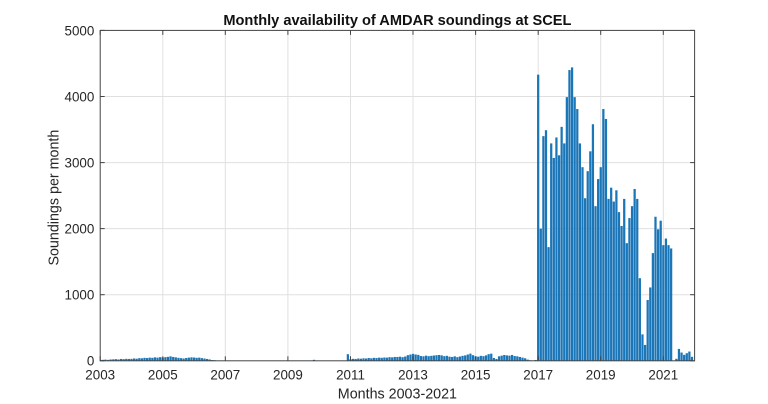  What do you see at coordinates (413, 374) in the screenshot?
I see `svg-text: 2013` at bounding box center [413, 374].